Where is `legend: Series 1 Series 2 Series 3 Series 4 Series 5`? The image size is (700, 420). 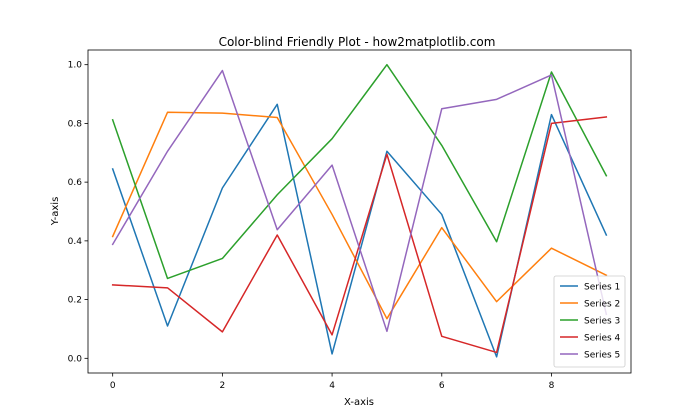
legend: Series 1 Series 2 Series 3 Series 4 Series 5 is located at coordinates (589, 321).